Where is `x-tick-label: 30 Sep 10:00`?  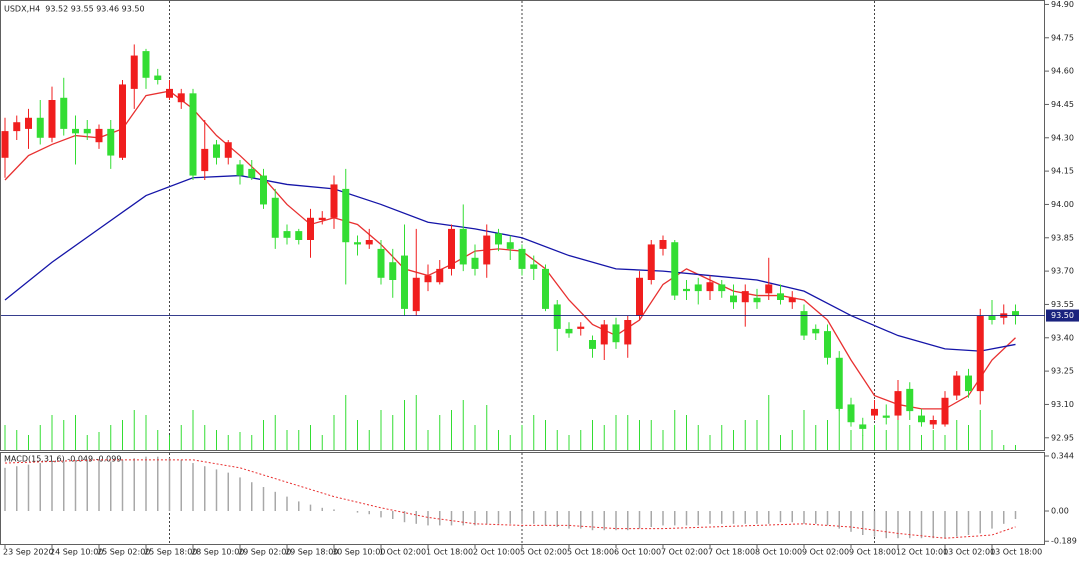
x-tick-label: 30 Sep 10:00 is located at coordinates (358, 552).